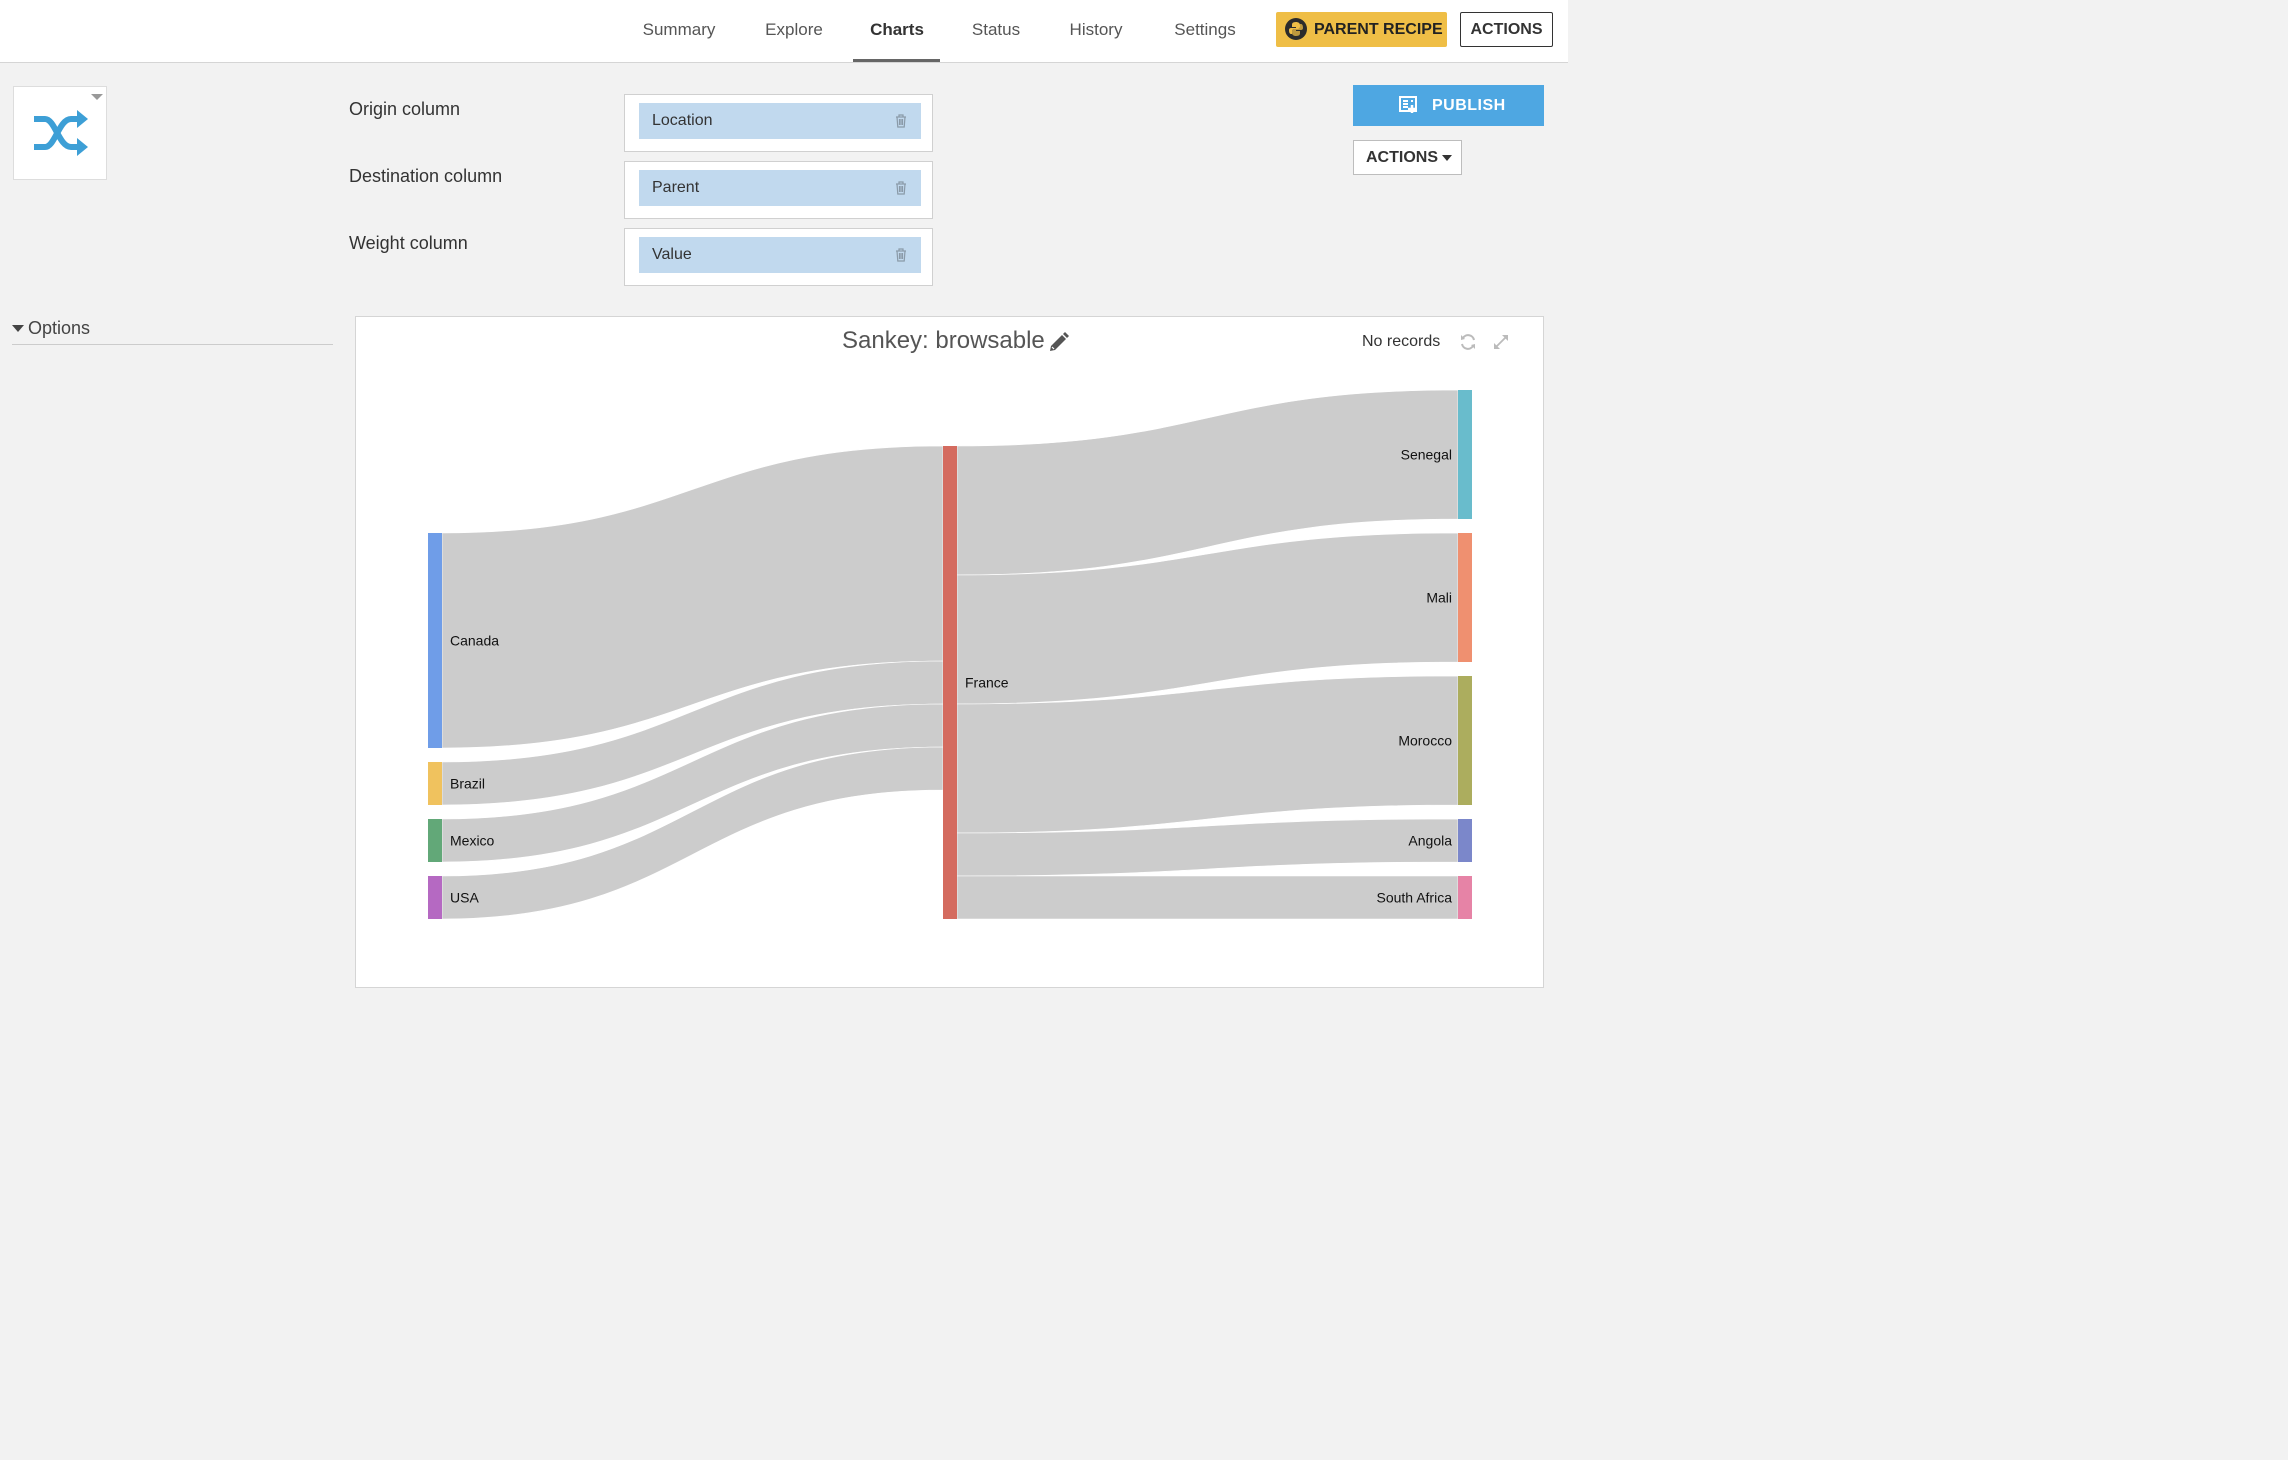 The image size is (2288, 1460). Describe the element at coordinates (1378, 29) in the screenshot. I see `parent-recipe-label: PARENT RECIPE` at that location.